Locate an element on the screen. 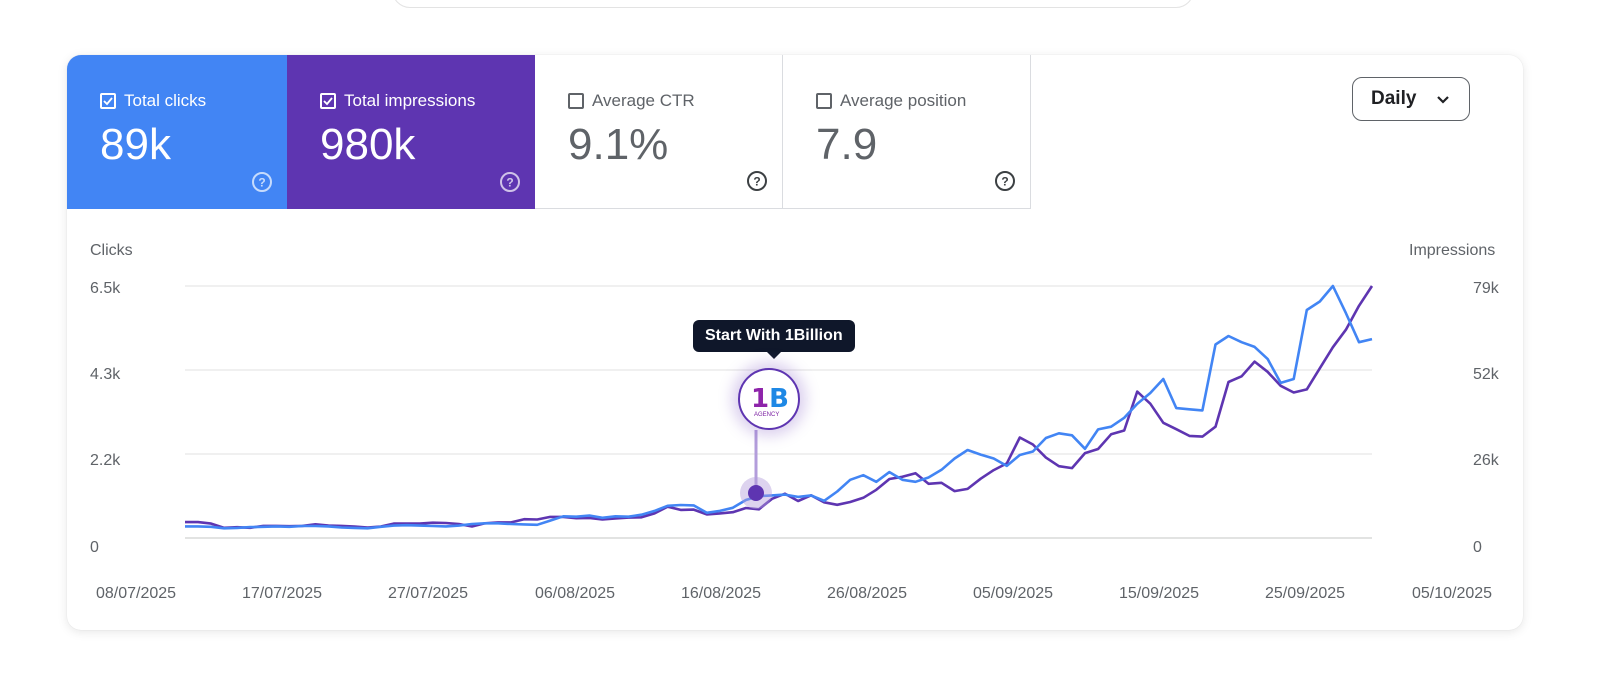 The image size is (1600, 680). metric-total-impressions: Total impressions 980k ? is located at coordinates (411, 132).